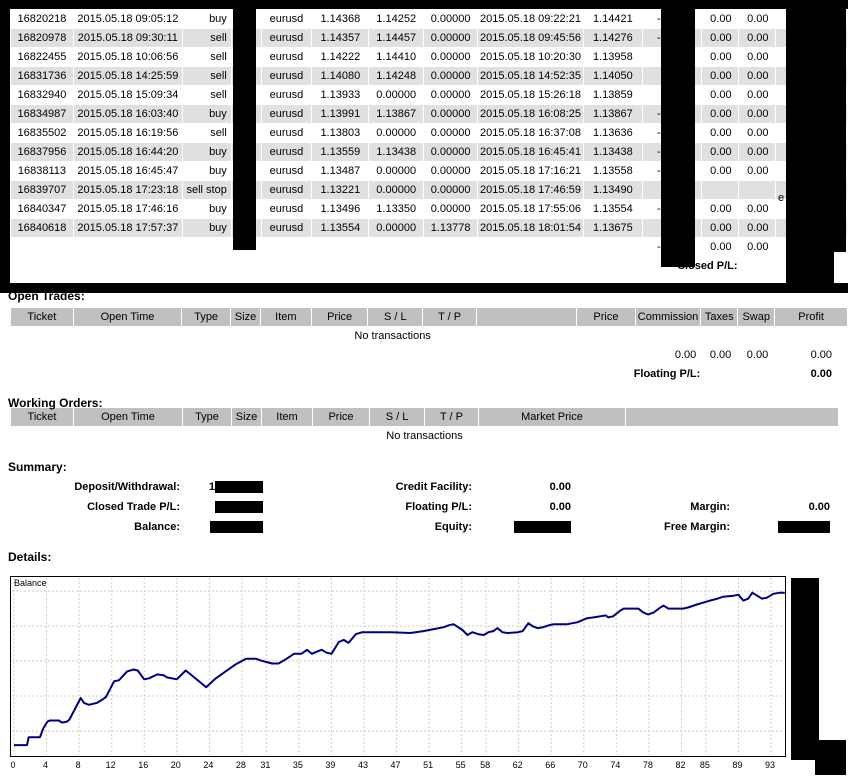 Image resolution: width=848 pixels, height=780 pixels. I want to click on x-tick-label: 66, so click(550, 765).